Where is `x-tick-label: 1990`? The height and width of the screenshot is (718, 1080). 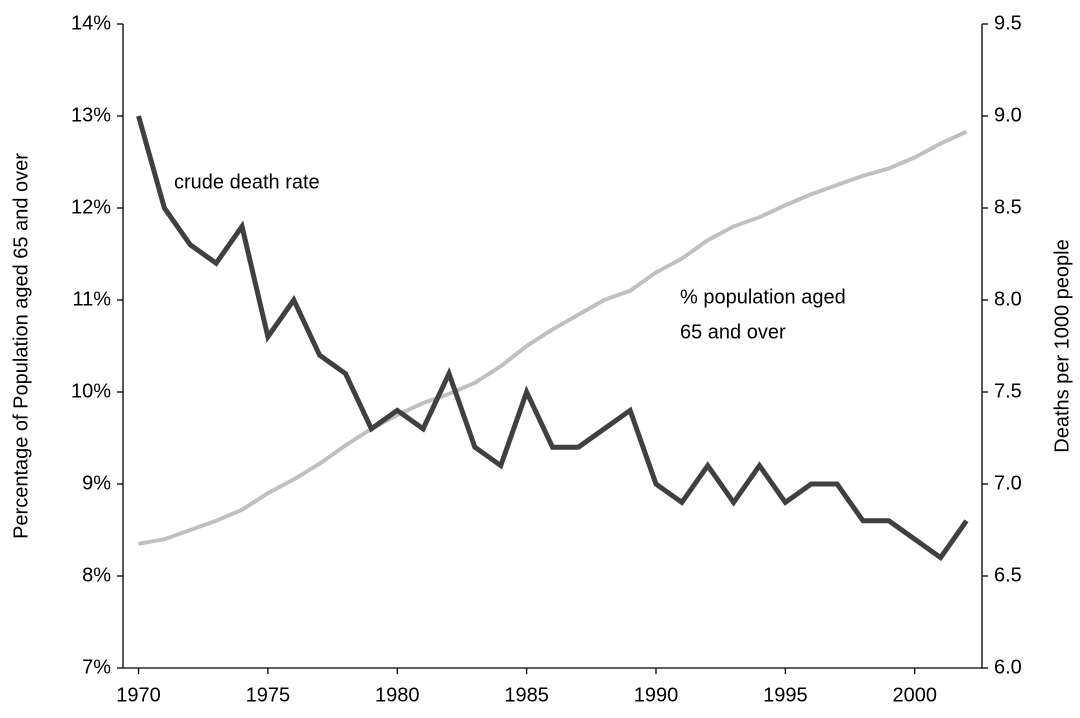
x-tick-label: 1990 is located at coordinates (656, 695).